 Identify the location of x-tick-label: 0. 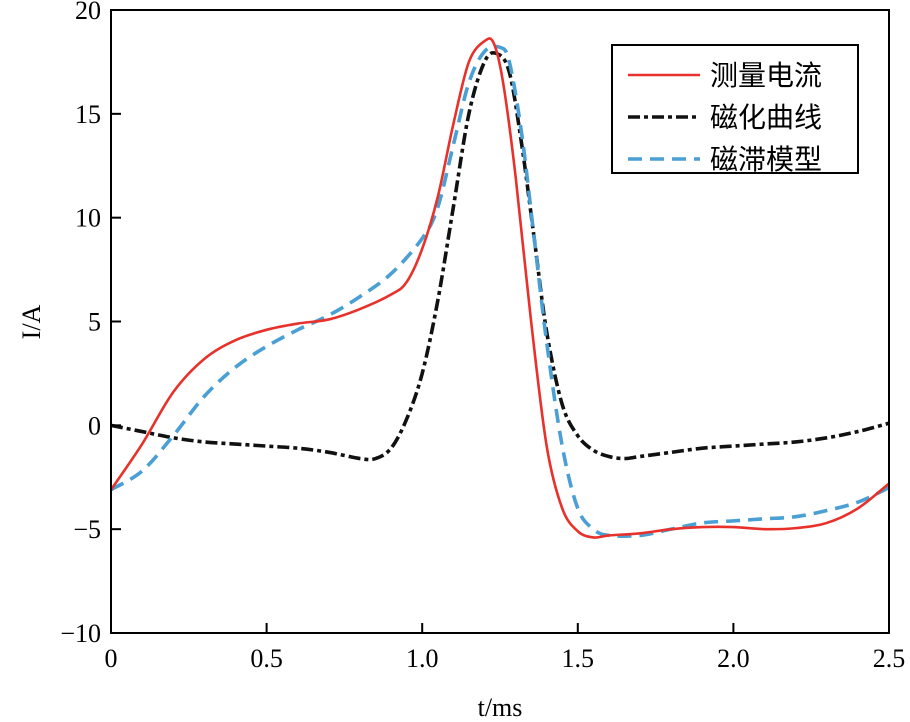
(111, 658).